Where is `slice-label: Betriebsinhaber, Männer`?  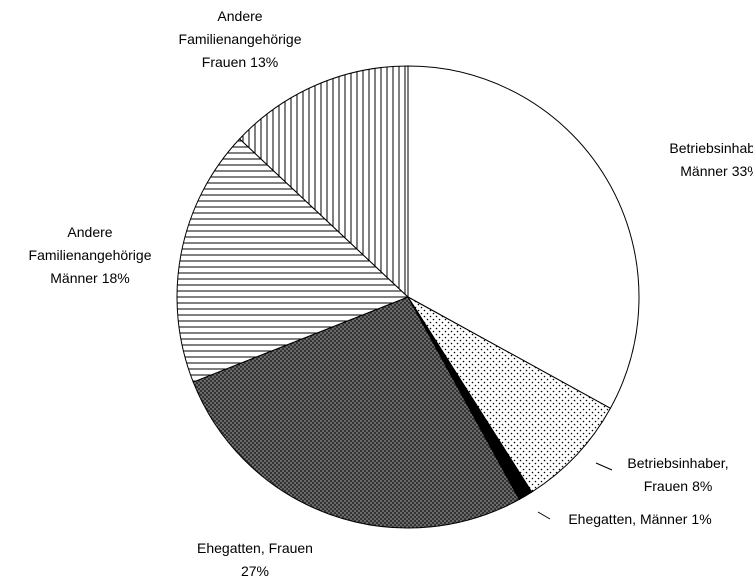 slice-label: Betriebsinhaber, Männer is located at coordinates (711, 159).